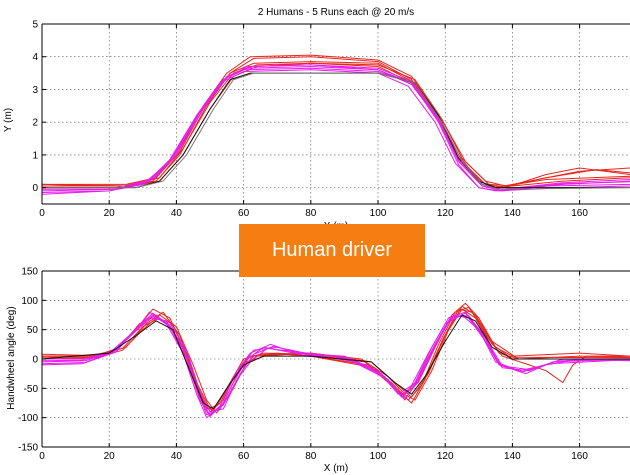 The width and height of the screenshot is (630, 475). Describe the element at coordinates (8, 120) in the screenshot. I see `y-axis-label: Y (m)` at that location.